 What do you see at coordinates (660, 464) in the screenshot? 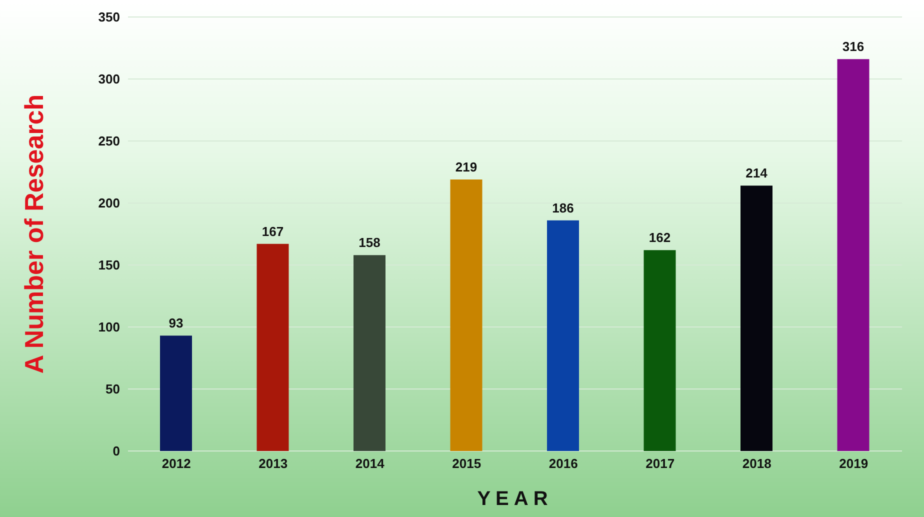
I see `x-tick-label: 2017` at bounding box center [660, 464].